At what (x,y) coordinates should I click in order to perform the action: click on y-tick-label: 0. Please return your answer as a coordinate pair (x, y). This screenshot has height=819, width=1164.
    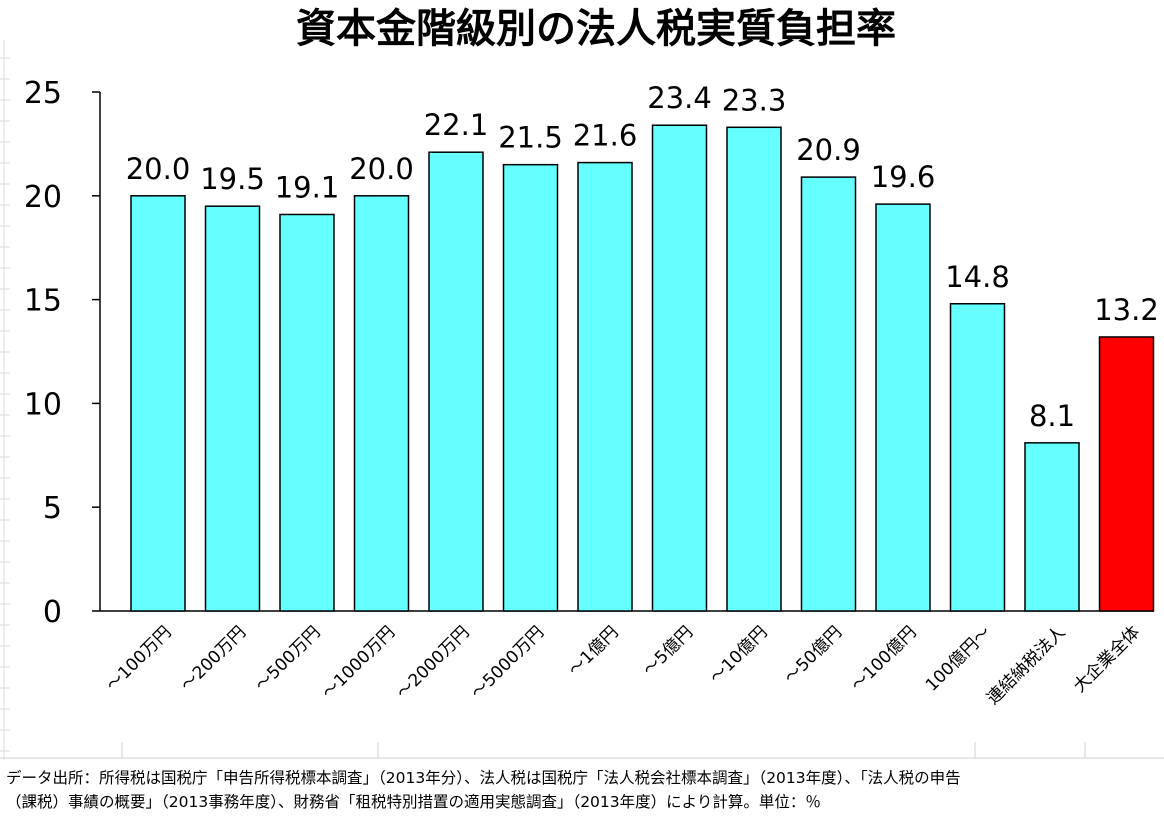
    Looking at the image, I should click on (52, 612).